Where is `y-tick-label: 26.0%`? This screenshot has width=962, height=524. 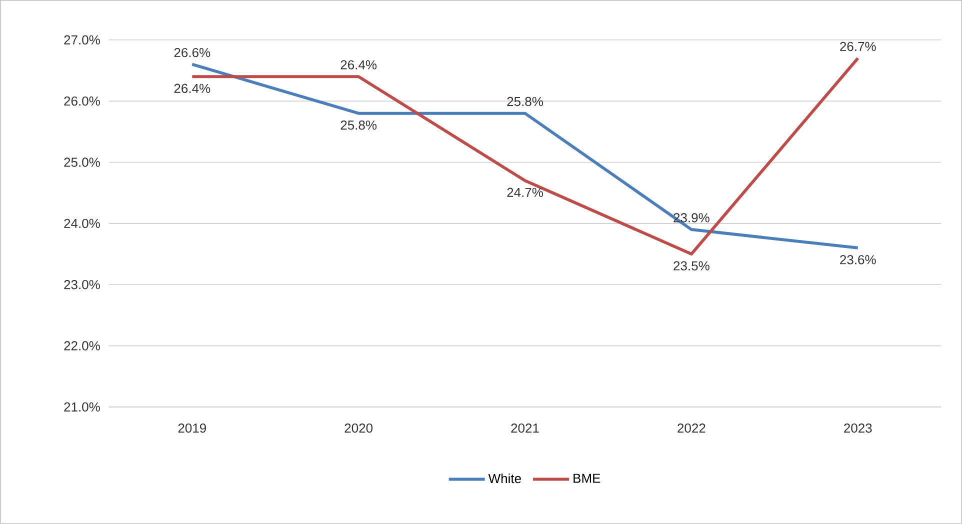 y-tick-label: 26.0% is located at coordinates (82, 101).